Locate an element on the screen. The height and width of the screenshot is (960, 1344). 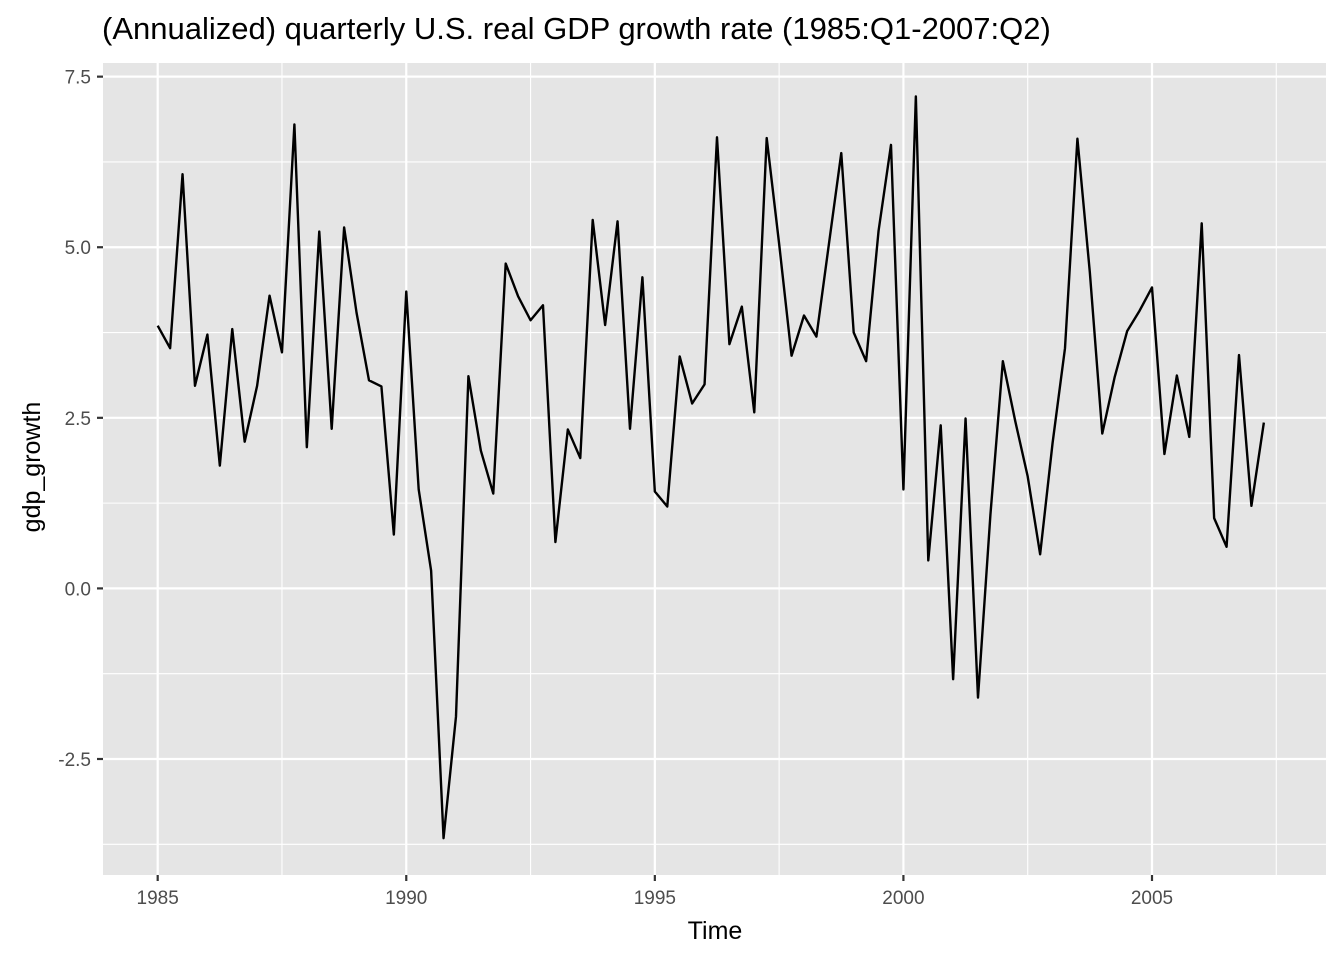
y-tick-label: 5.0 is located at coordinates (78, 248).